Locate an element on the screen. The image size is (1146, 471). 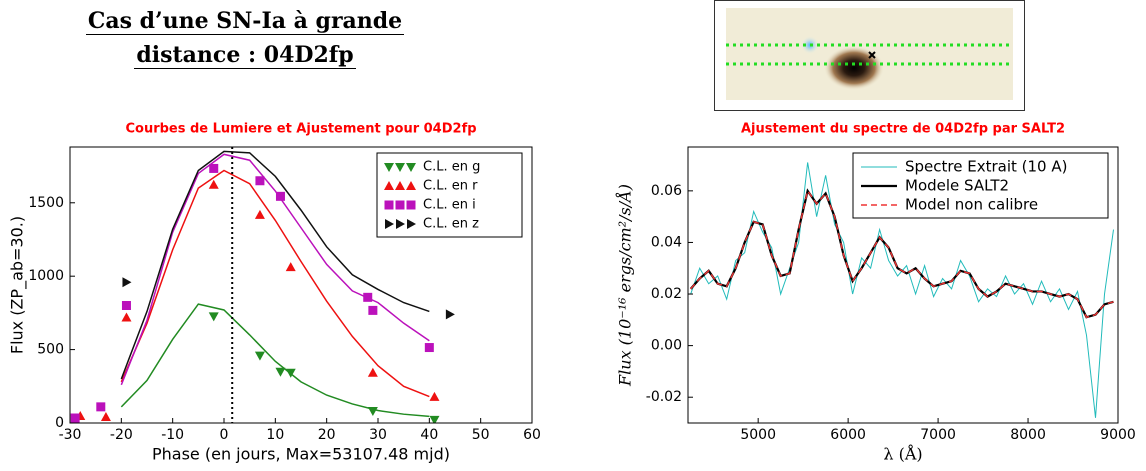
y-tick-label: 0 is located at coordinates (59, 423).